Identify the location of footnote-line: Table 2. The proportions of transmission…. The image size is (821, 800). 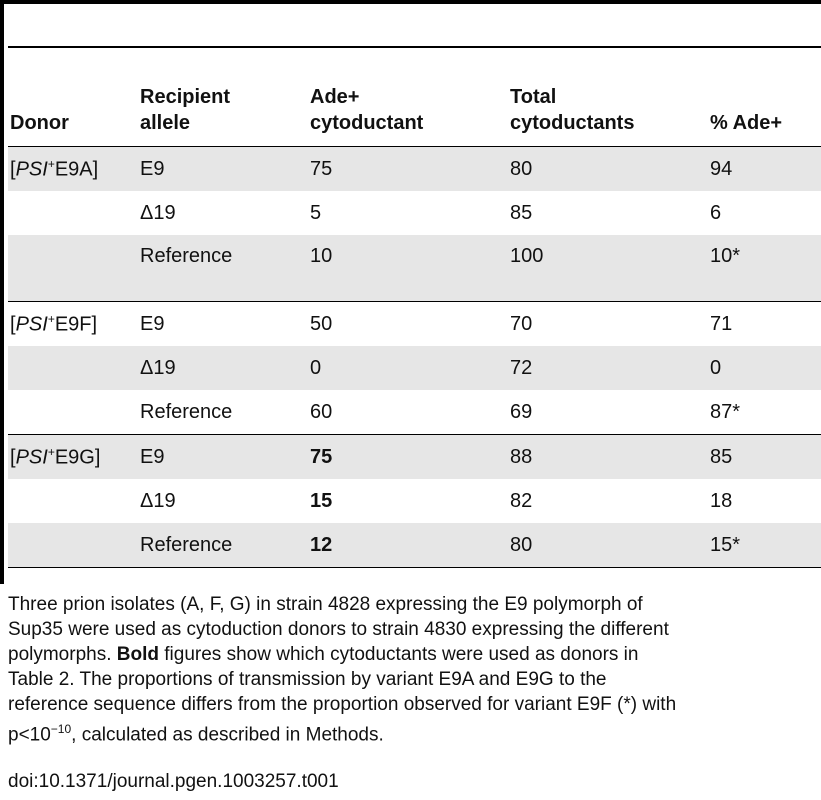
(307, 679).